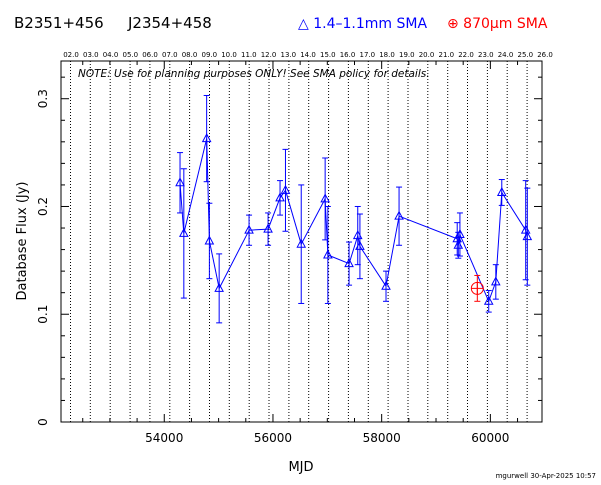  Describe the element at coordinates (328, 55) in the screenshot. I see `year-tick-label: 15.0` at that location.